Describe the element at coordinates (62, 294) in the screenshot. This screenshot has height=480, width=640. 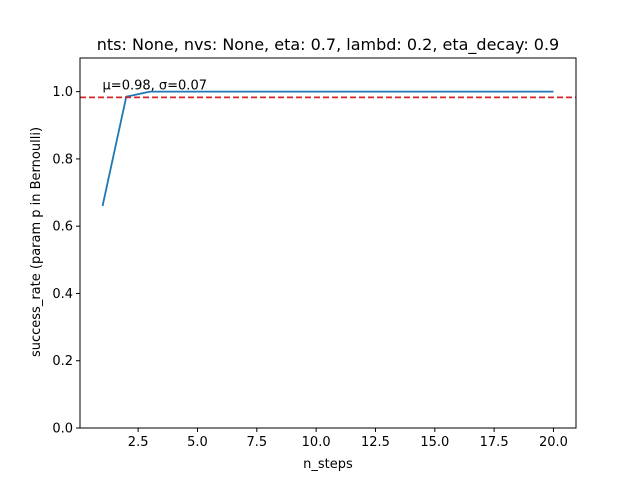
I see `y-tick-label: 0.4` at that location.